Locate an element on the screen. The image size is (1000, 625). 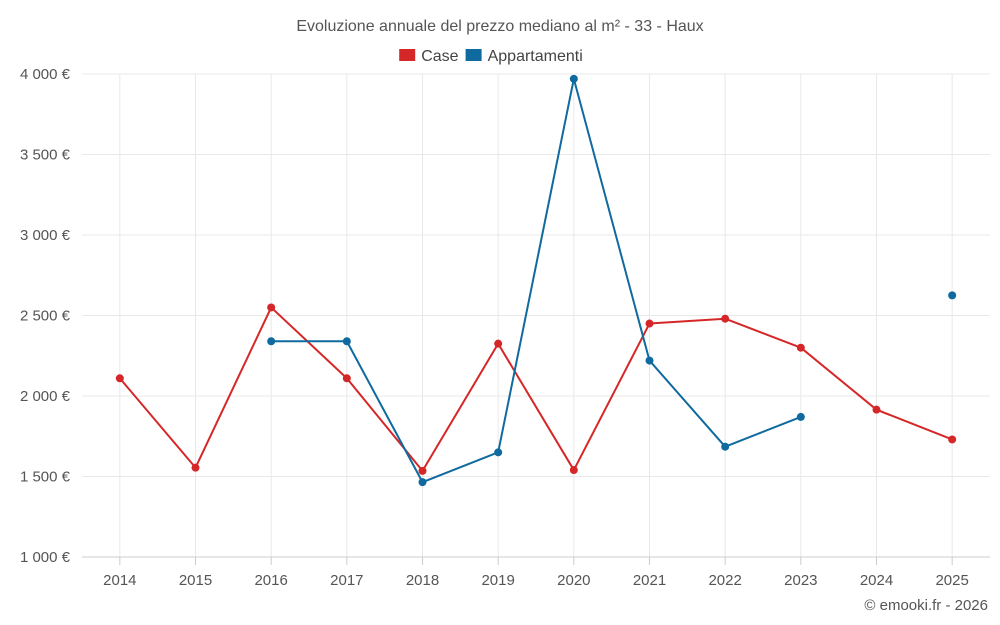
y-tick-label: 4 000 € is located at coordinates (45, 74).